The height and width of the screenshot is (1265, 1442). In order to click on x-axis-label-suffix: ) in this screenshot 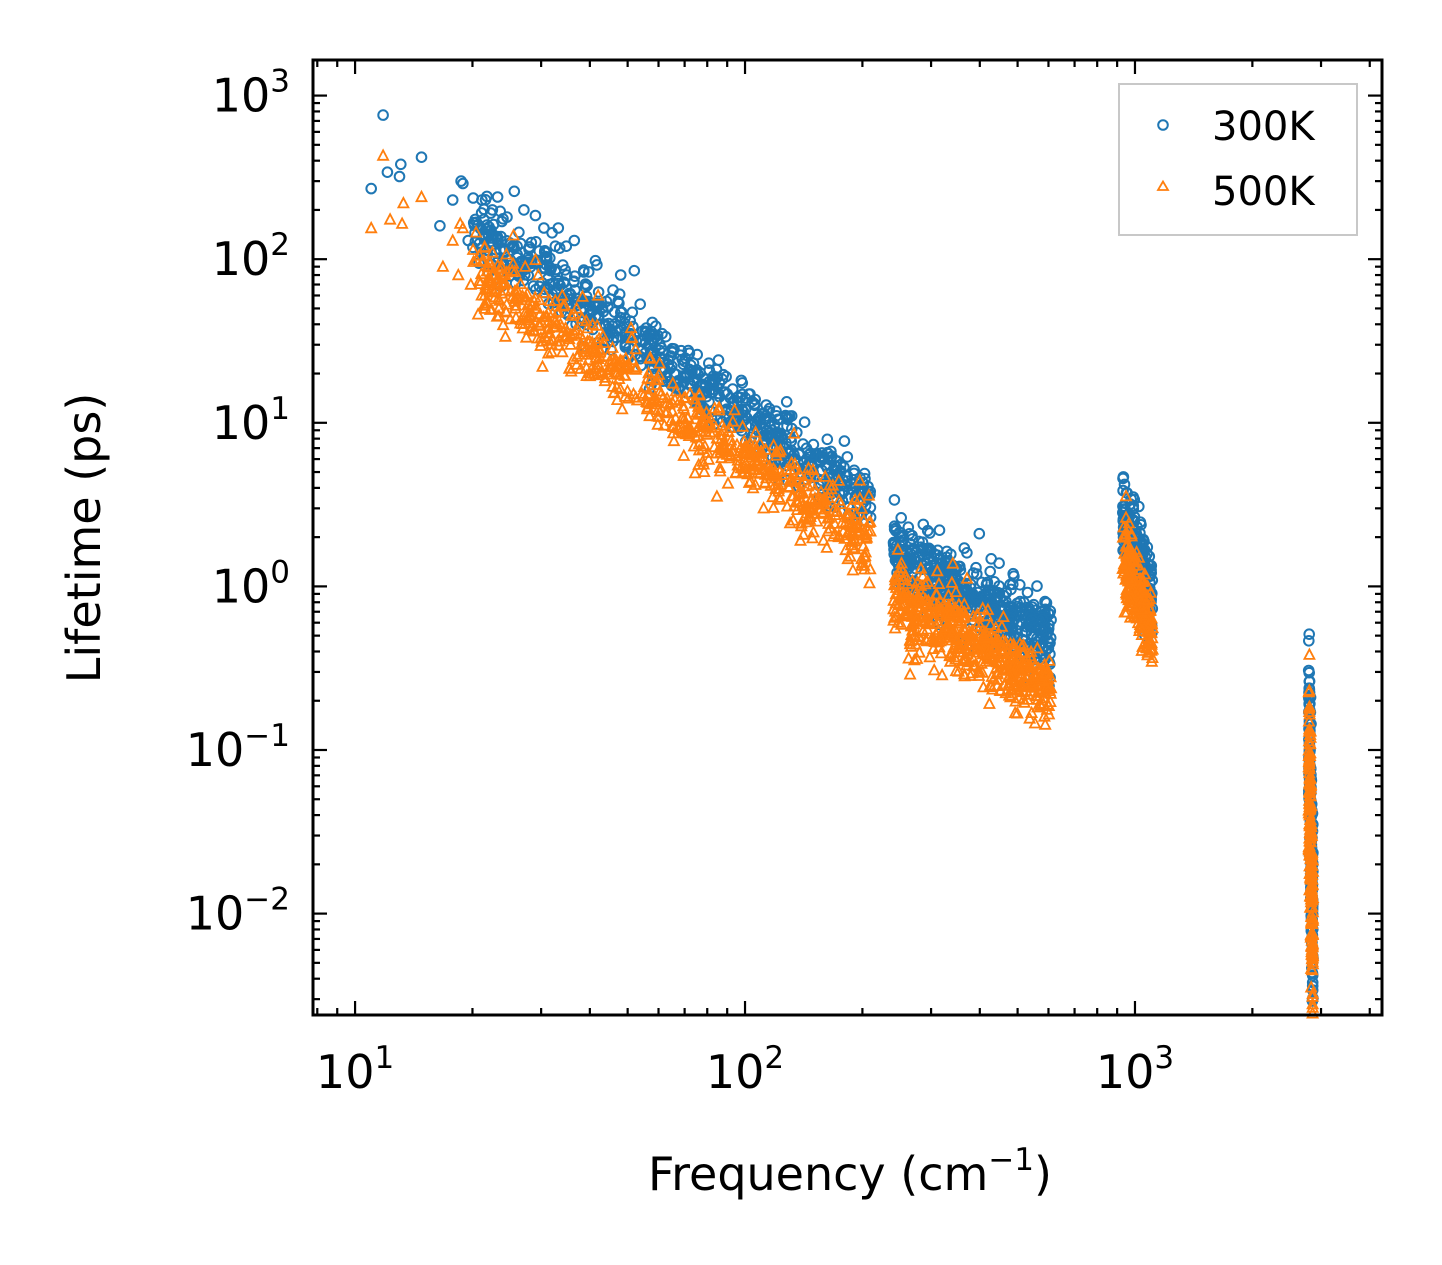, I will do `click(1043, 1174)`.